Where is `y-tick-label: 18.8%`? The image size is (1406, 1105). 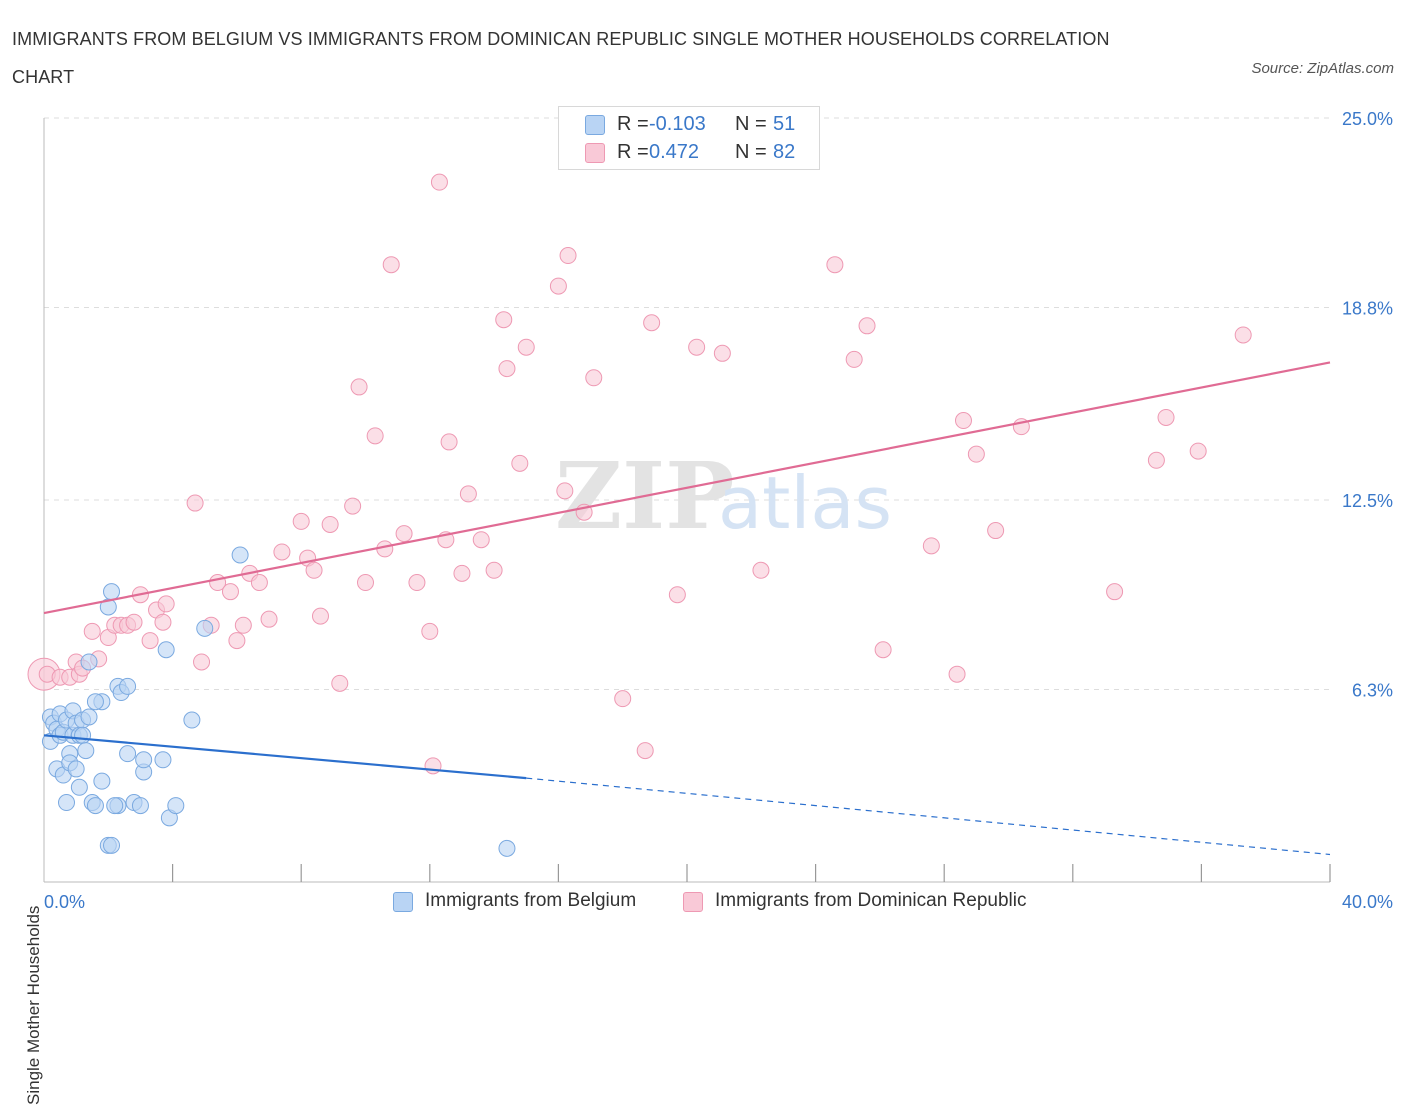
y-tick-label: 18.8% is located at coordinates (1367, 308).